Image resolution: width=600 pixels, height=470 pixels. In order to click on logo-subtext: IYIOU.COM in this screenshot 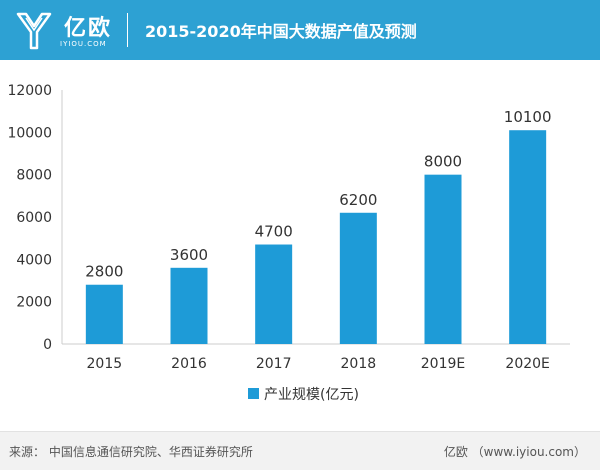, I will do `click(83, 44)`.